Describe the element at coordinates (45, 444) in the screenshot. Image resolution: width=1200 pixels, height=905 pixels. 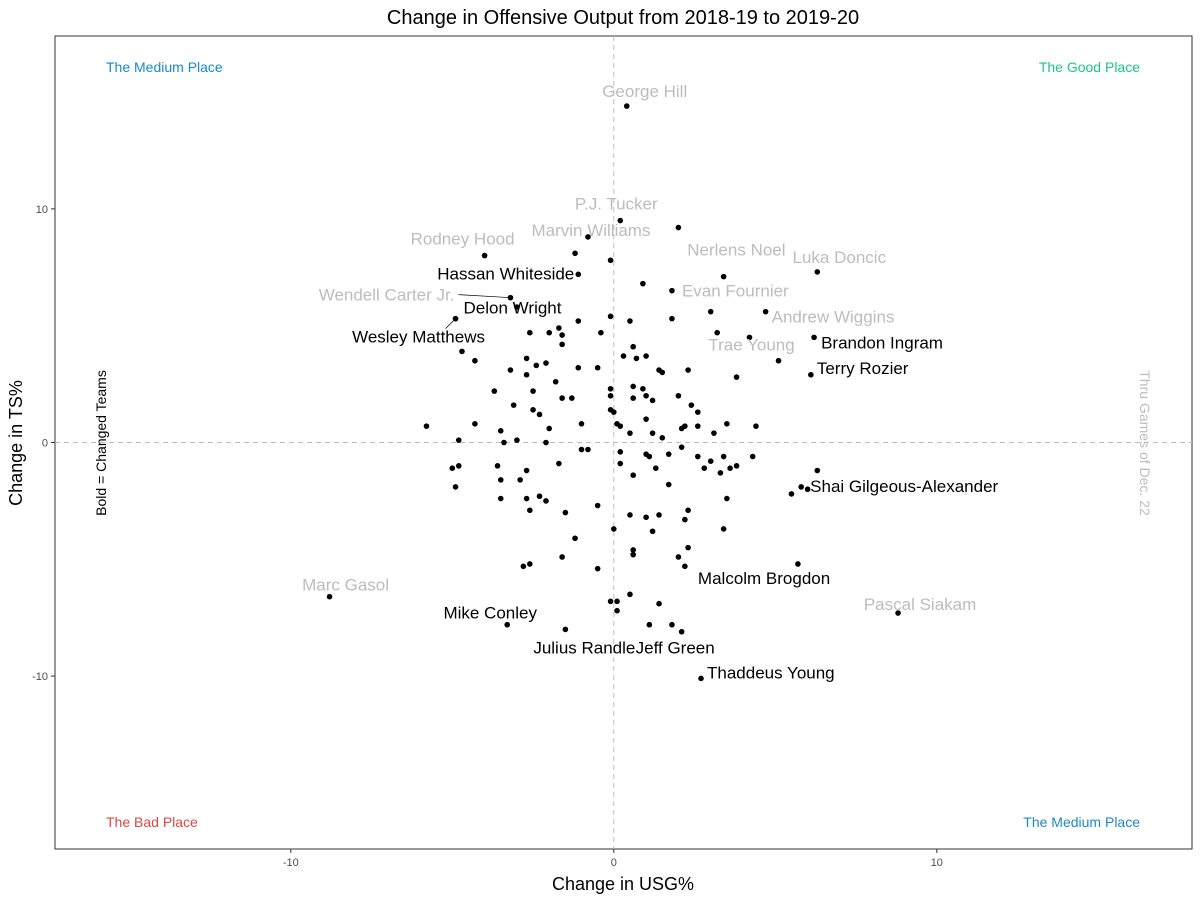
I see `y-tick-label: 0` at that location.